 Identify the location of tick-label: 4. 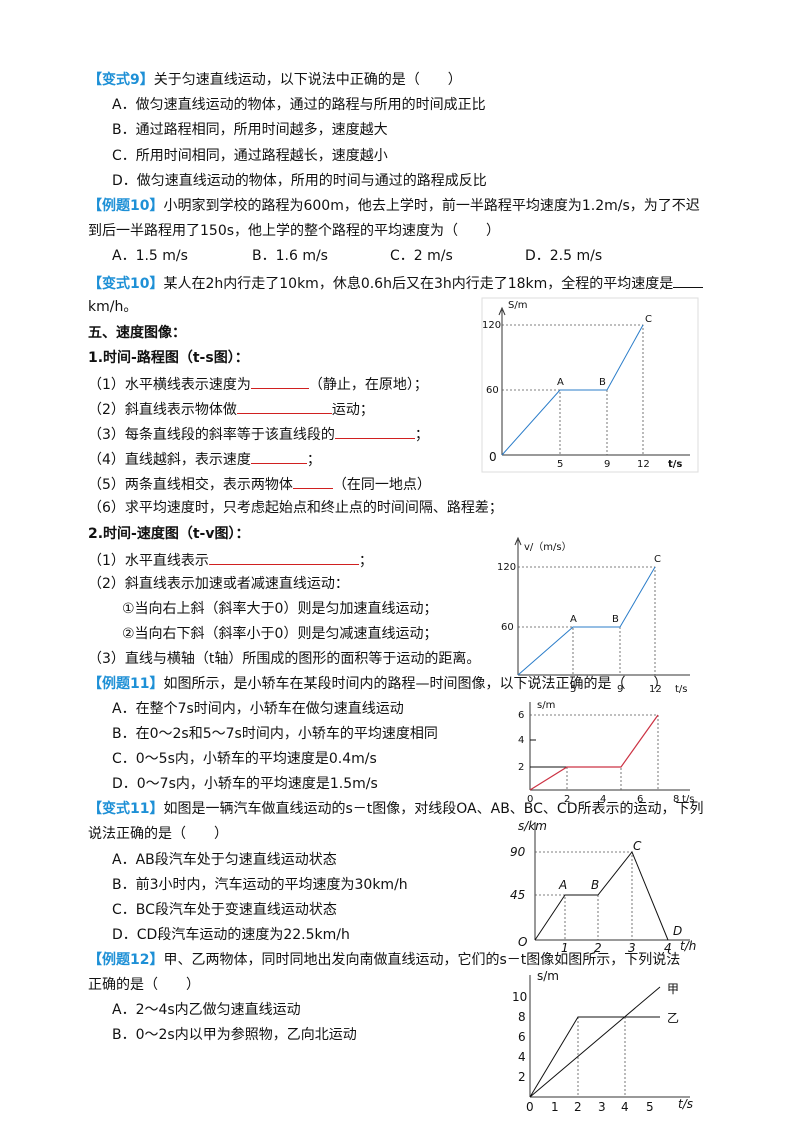
(625, 1107).